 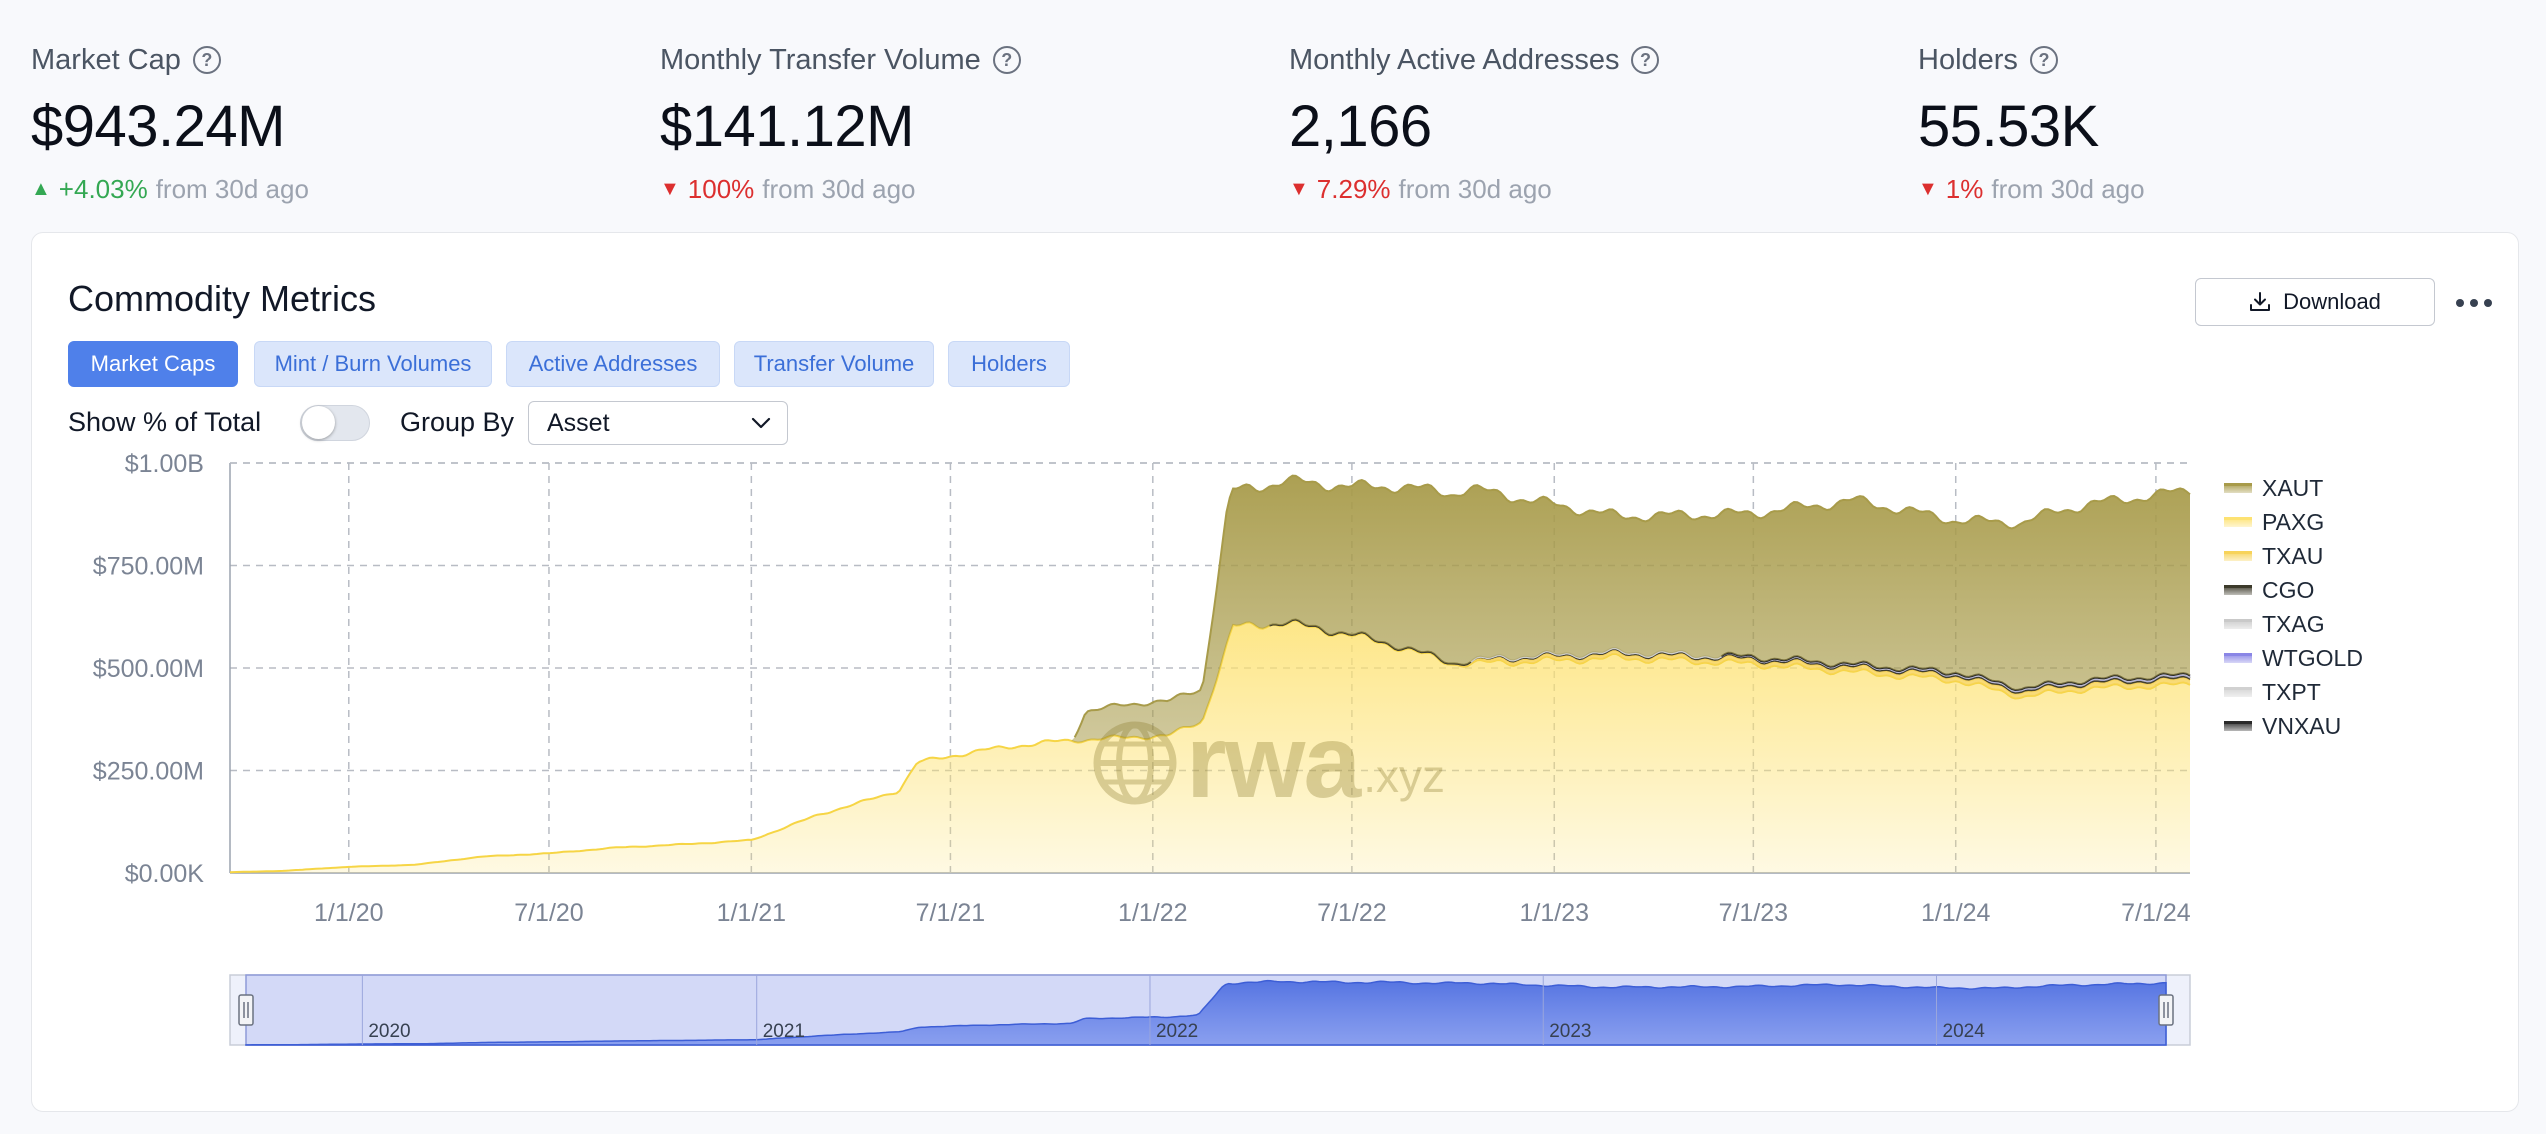 I want to click on stat-label: Monthly Active Addresses, so click(x=1454, y=59).